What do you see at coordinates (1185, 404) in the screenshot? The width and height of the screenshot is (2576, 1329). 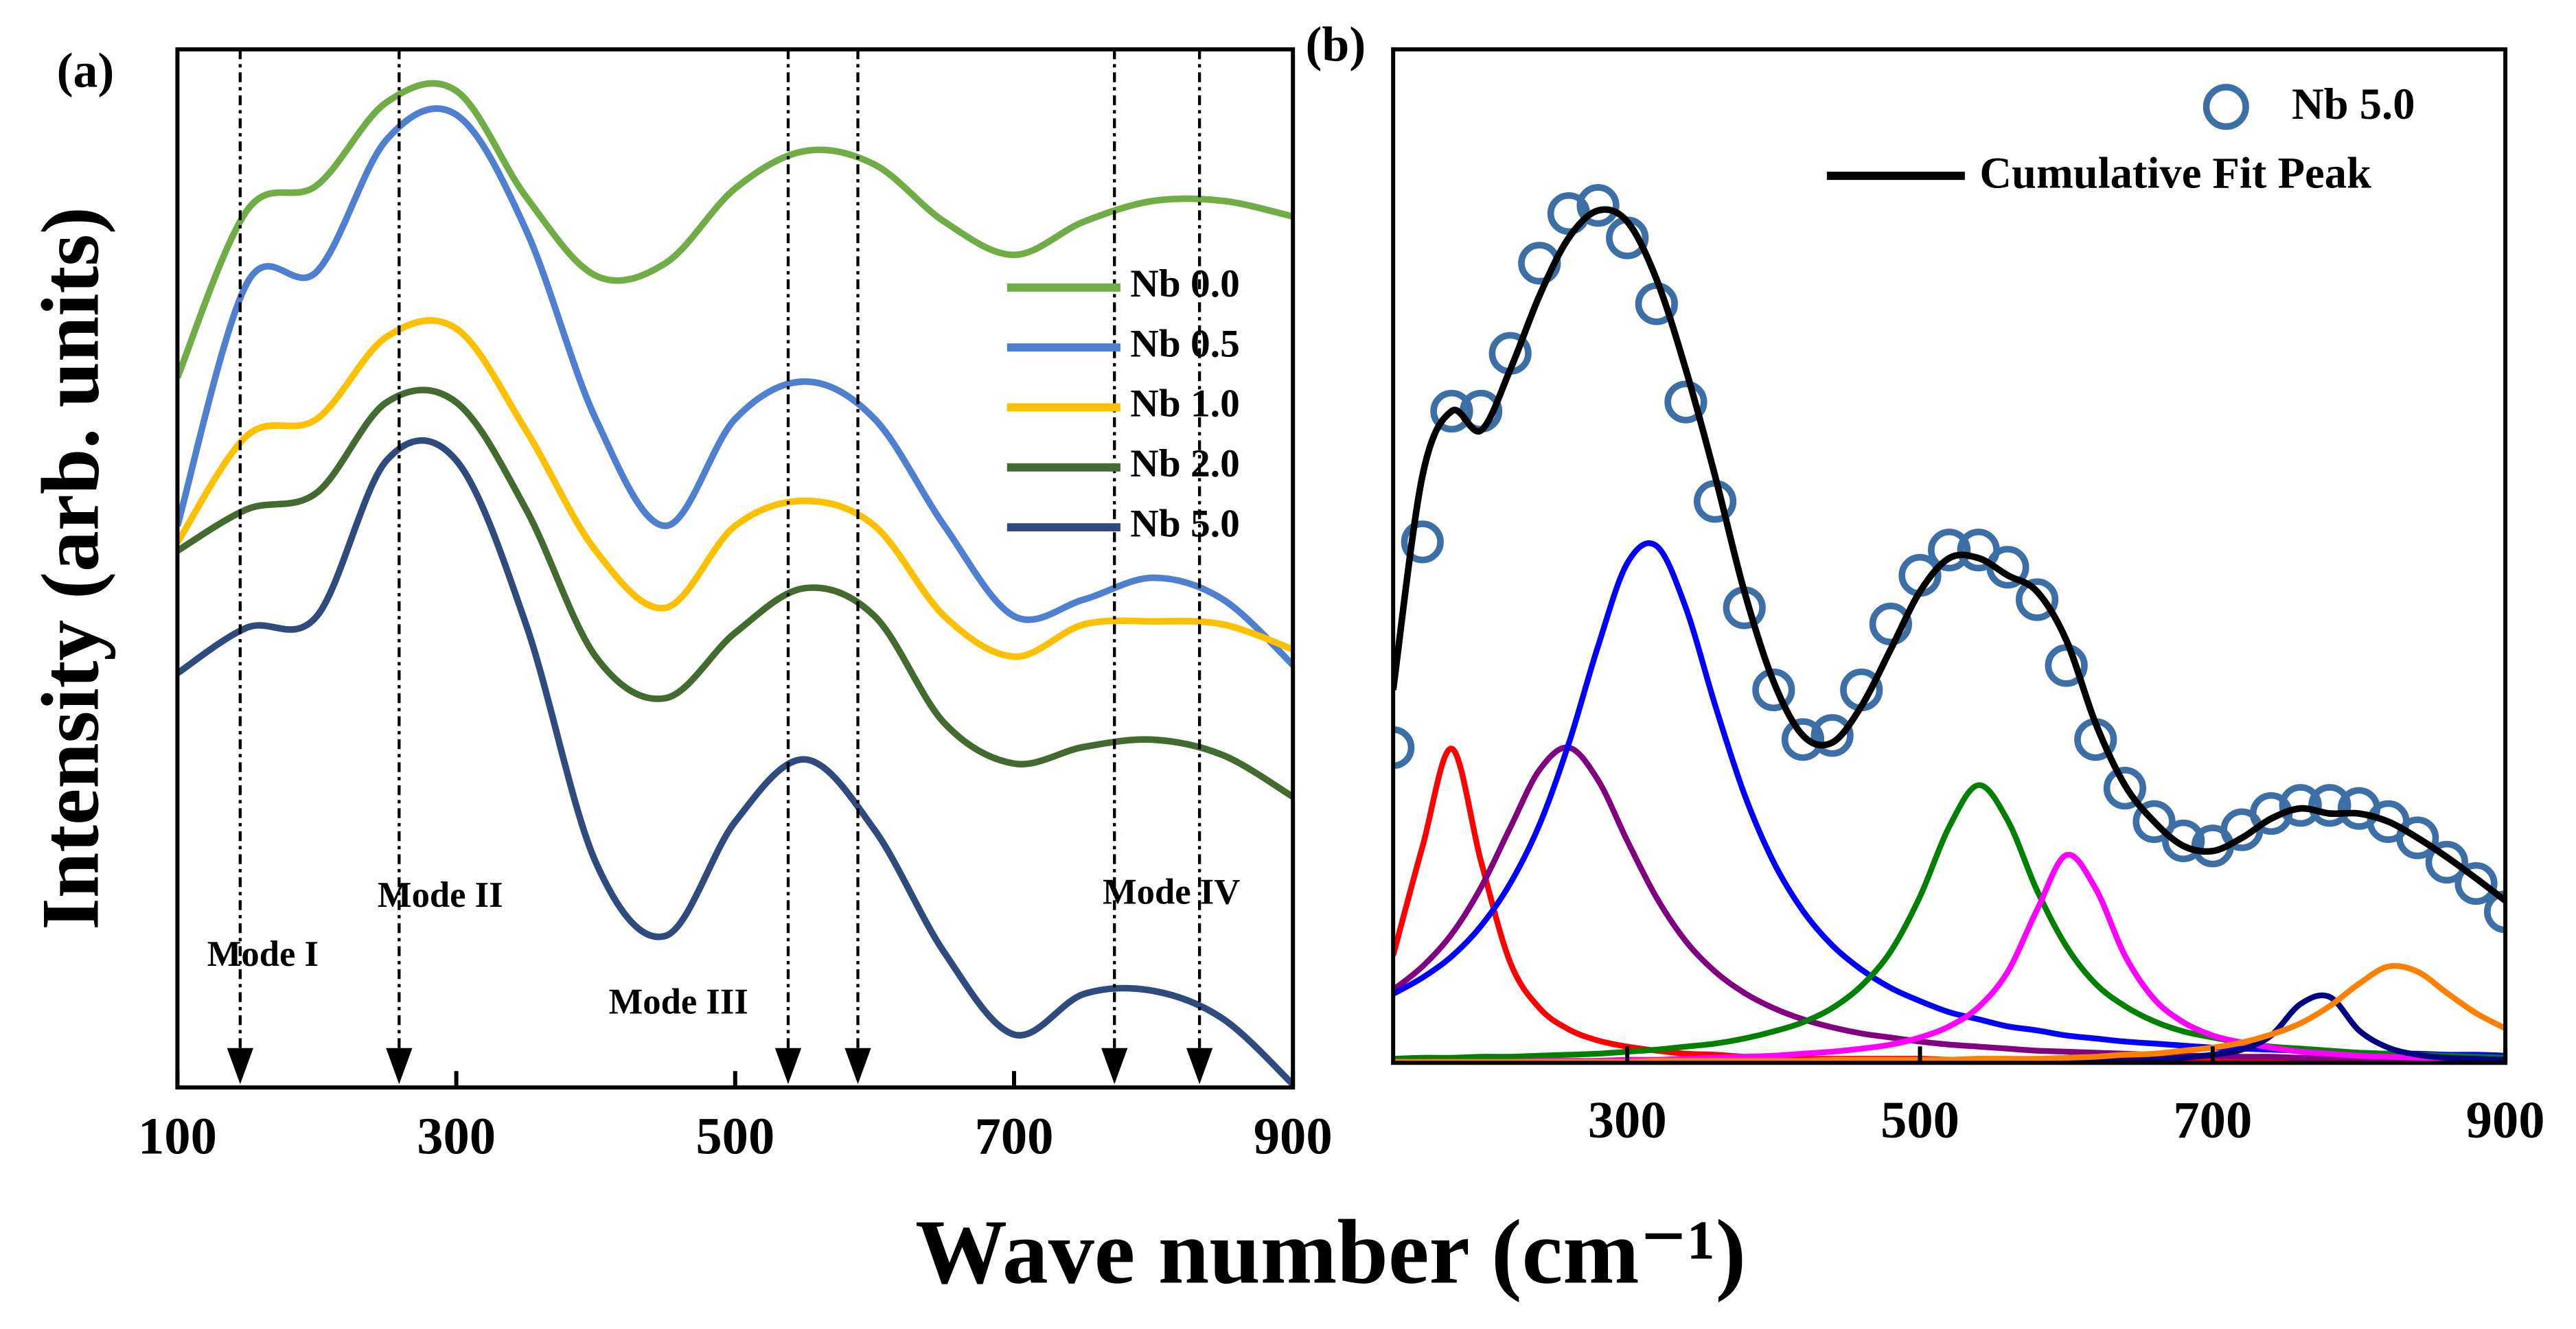 I see `legend-label: Nb 1.0` at bounding box center [1185, 404].